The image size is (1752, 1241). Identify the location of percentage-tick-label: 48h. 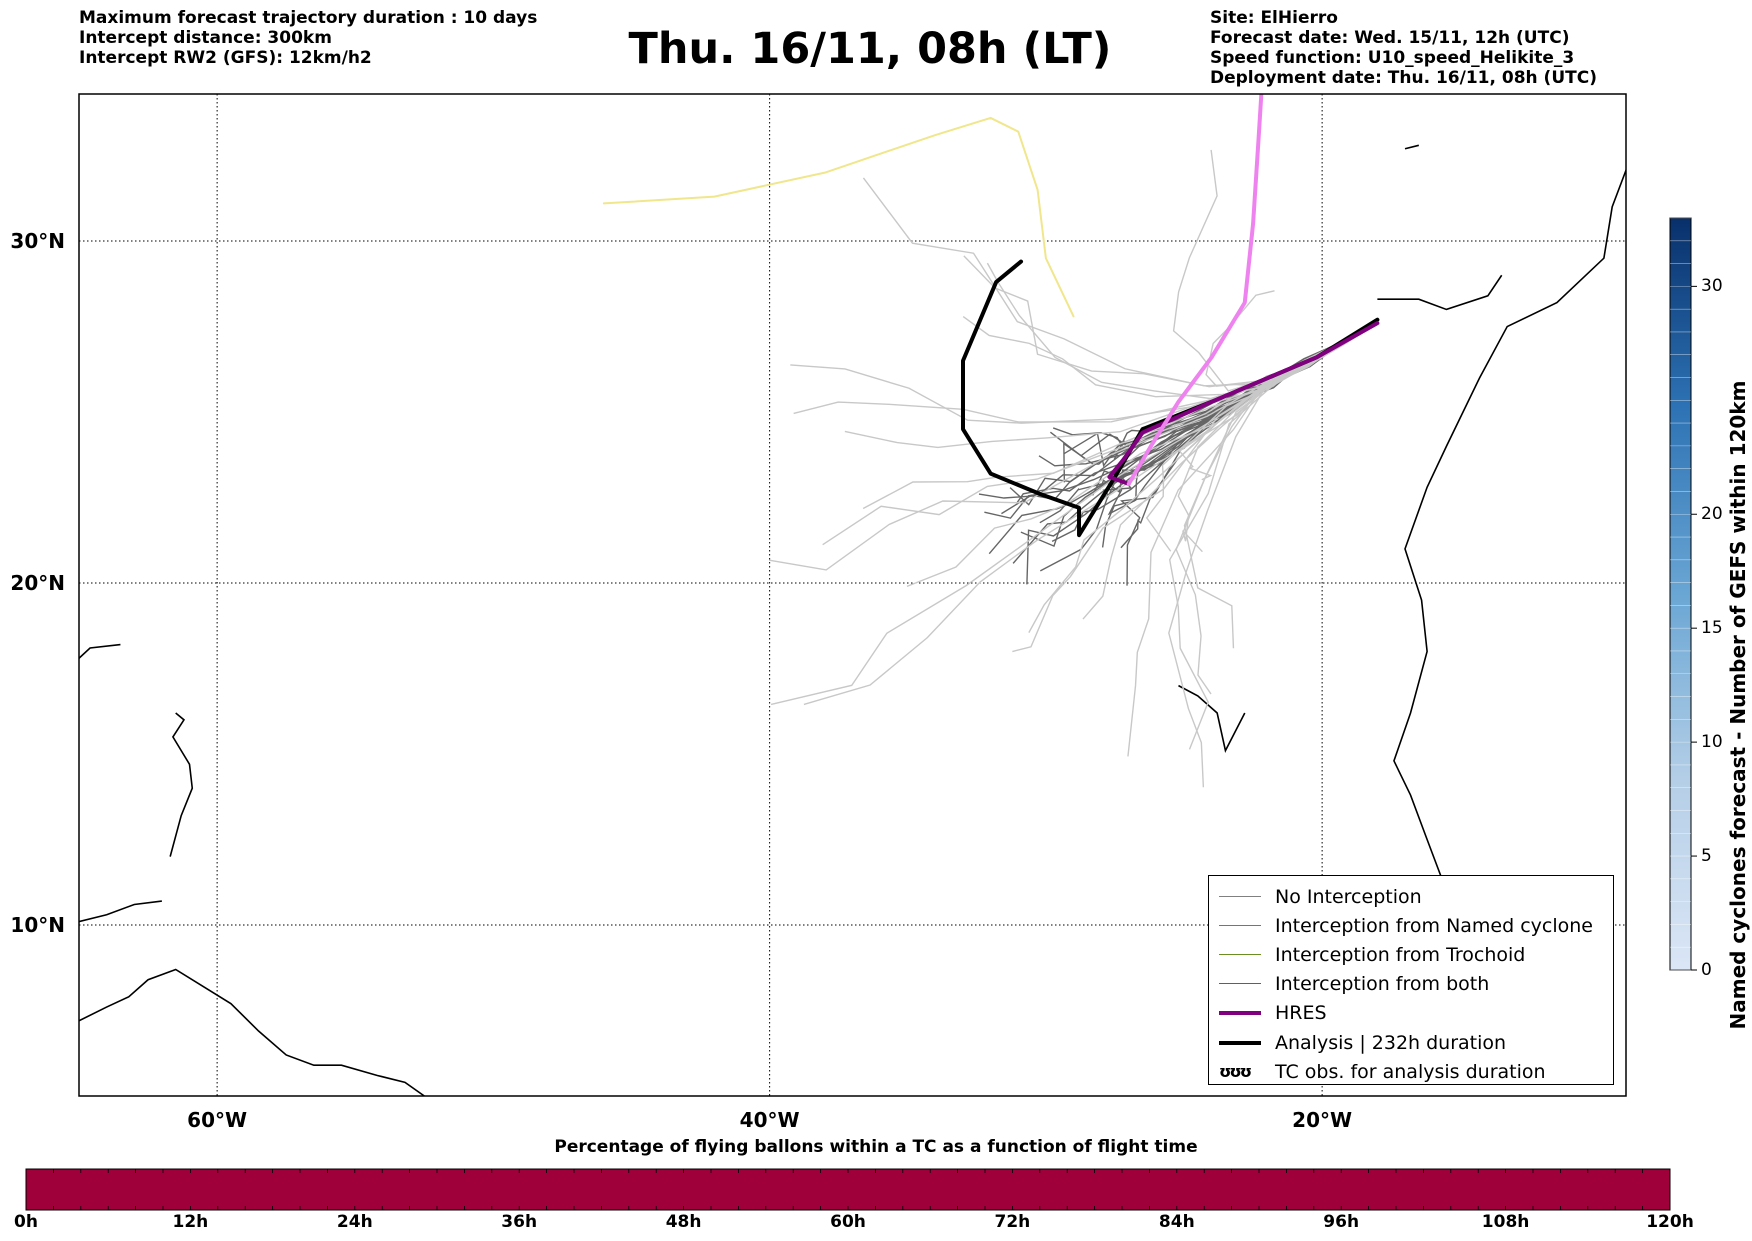
(683, 1222).